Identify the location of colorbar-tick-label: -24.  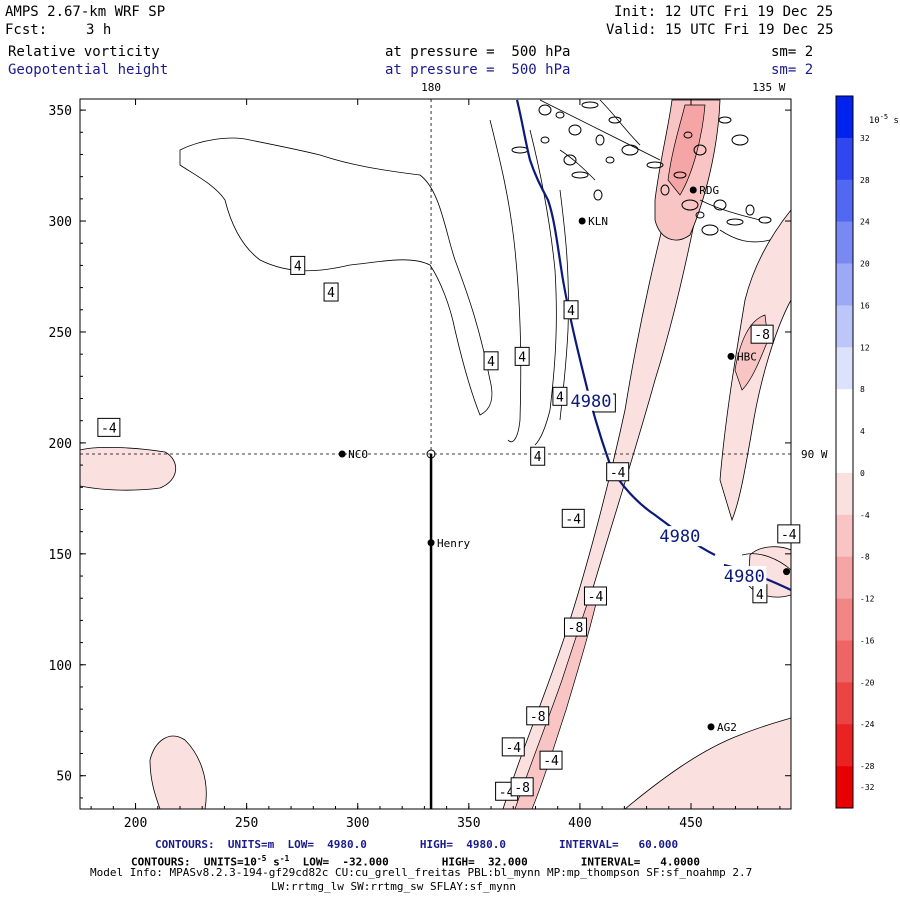
(867, 724).